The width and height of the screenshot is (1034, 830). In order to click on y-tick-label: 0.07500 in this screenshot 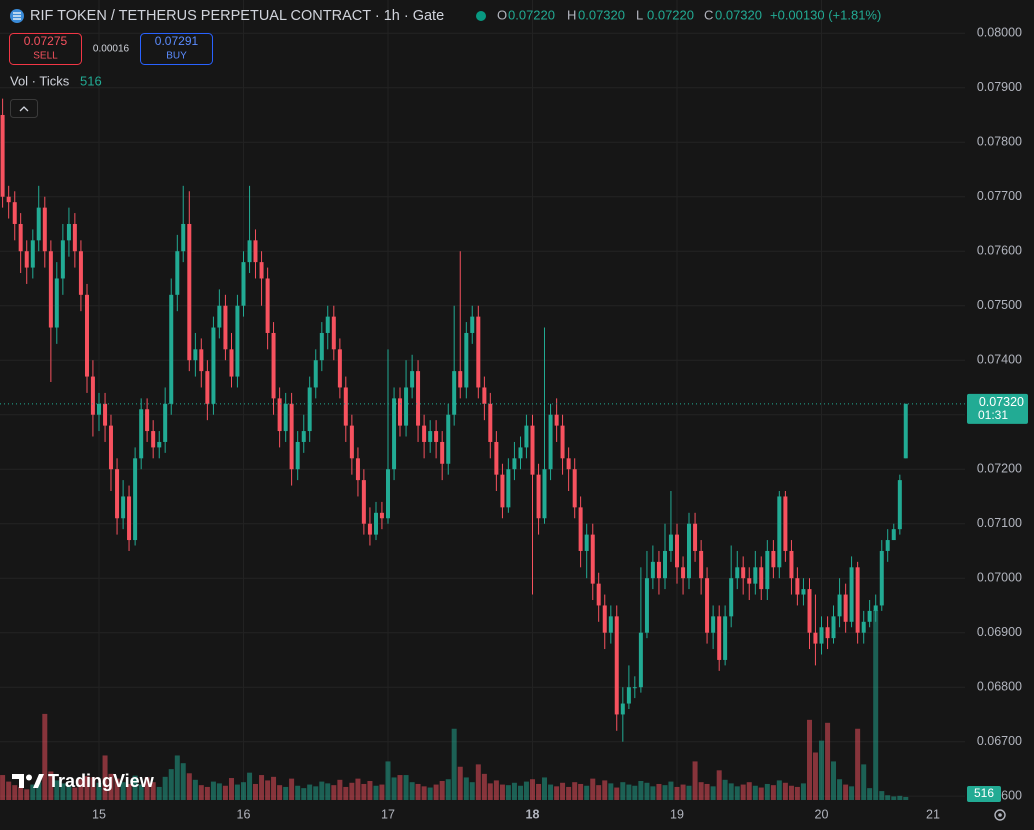, I will do `click(999, 305)`.